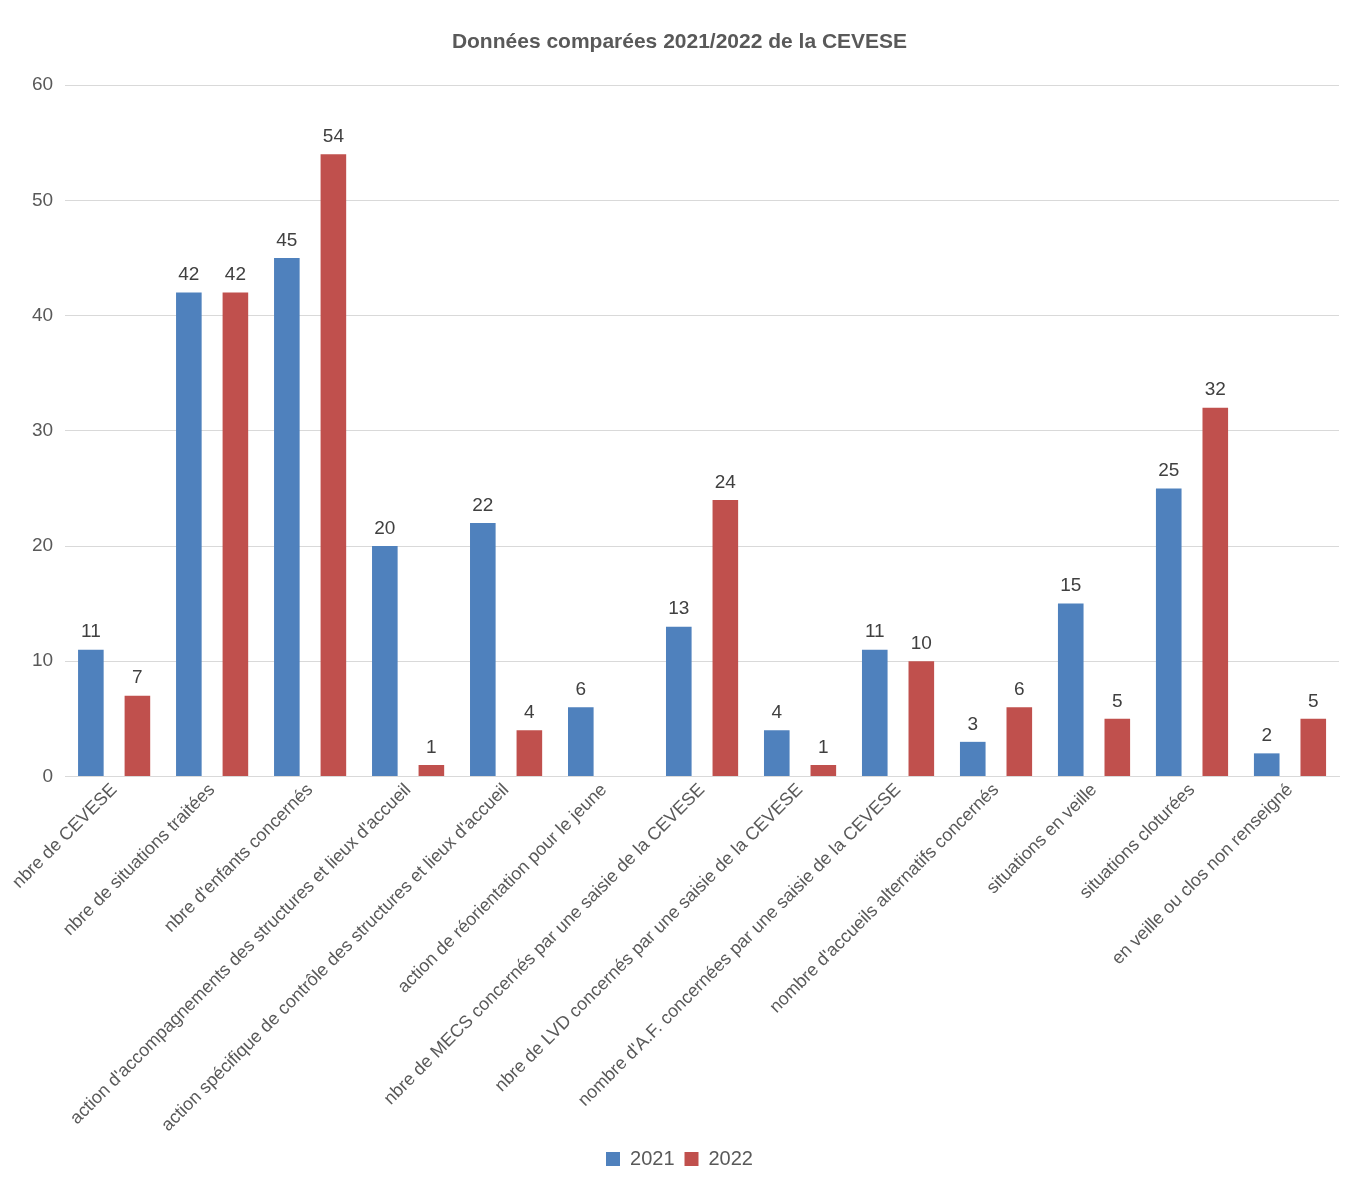  Describe the element at coordinates (385, 527) in the screenshot. I see `data-label: 20` at that location.